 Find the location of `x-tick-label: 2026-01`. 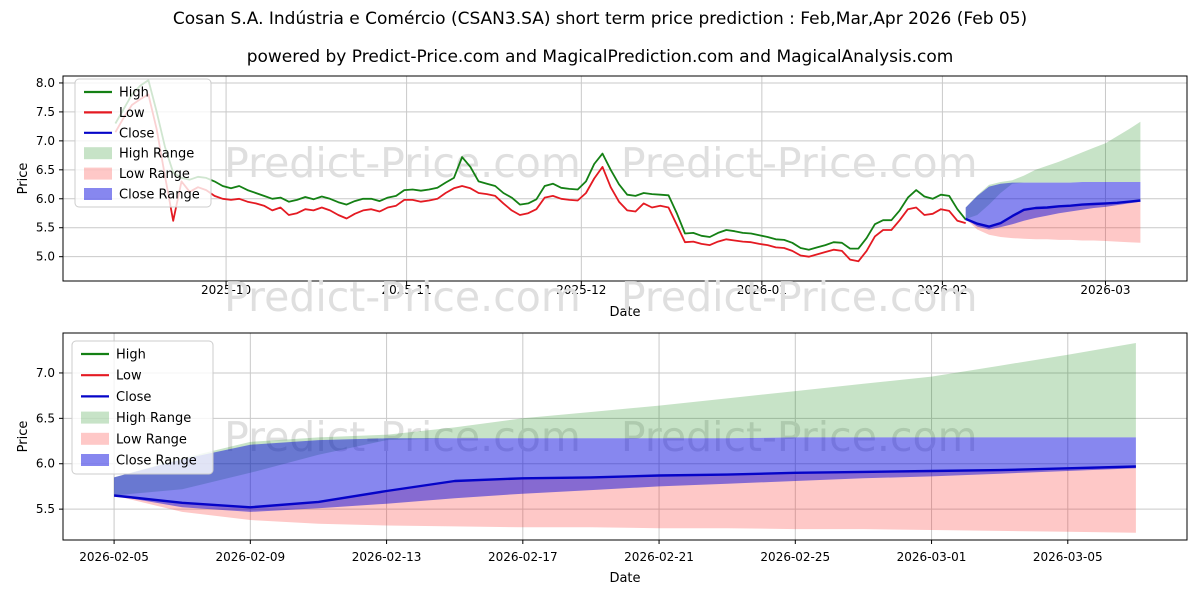

x-tick-label: 2026-01 is located at coordinates (762, 290).